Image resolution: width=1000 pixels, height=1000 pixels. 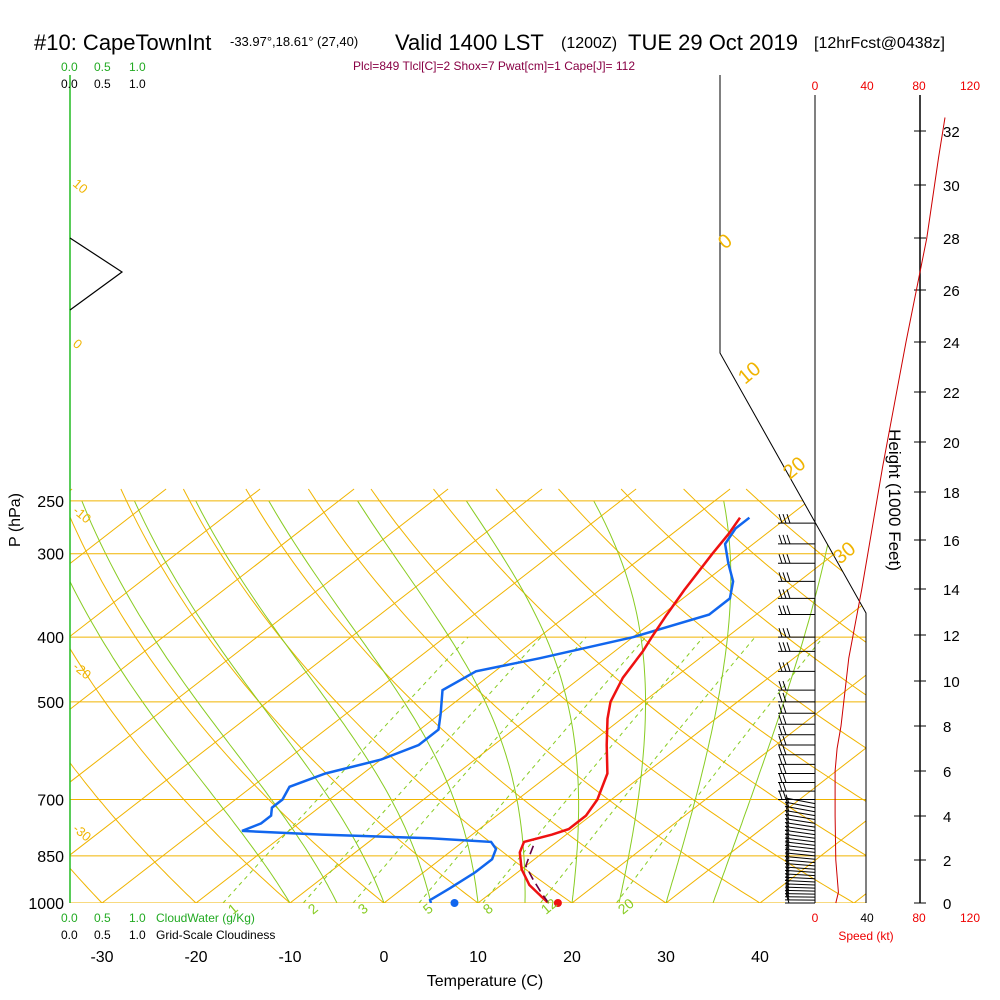 I want to click on bottom-green-1: 0.5, so click(x=102, y=918).